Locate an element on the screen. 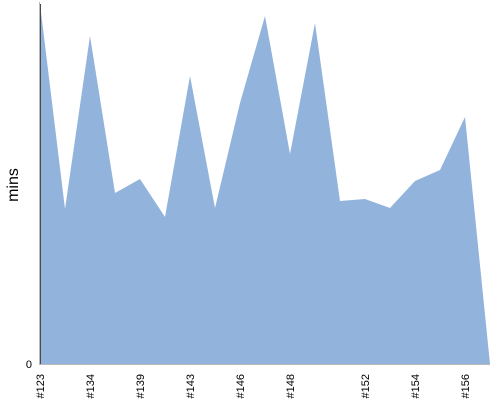  x-tick-label: #134 is located at coordinates (91, 386).